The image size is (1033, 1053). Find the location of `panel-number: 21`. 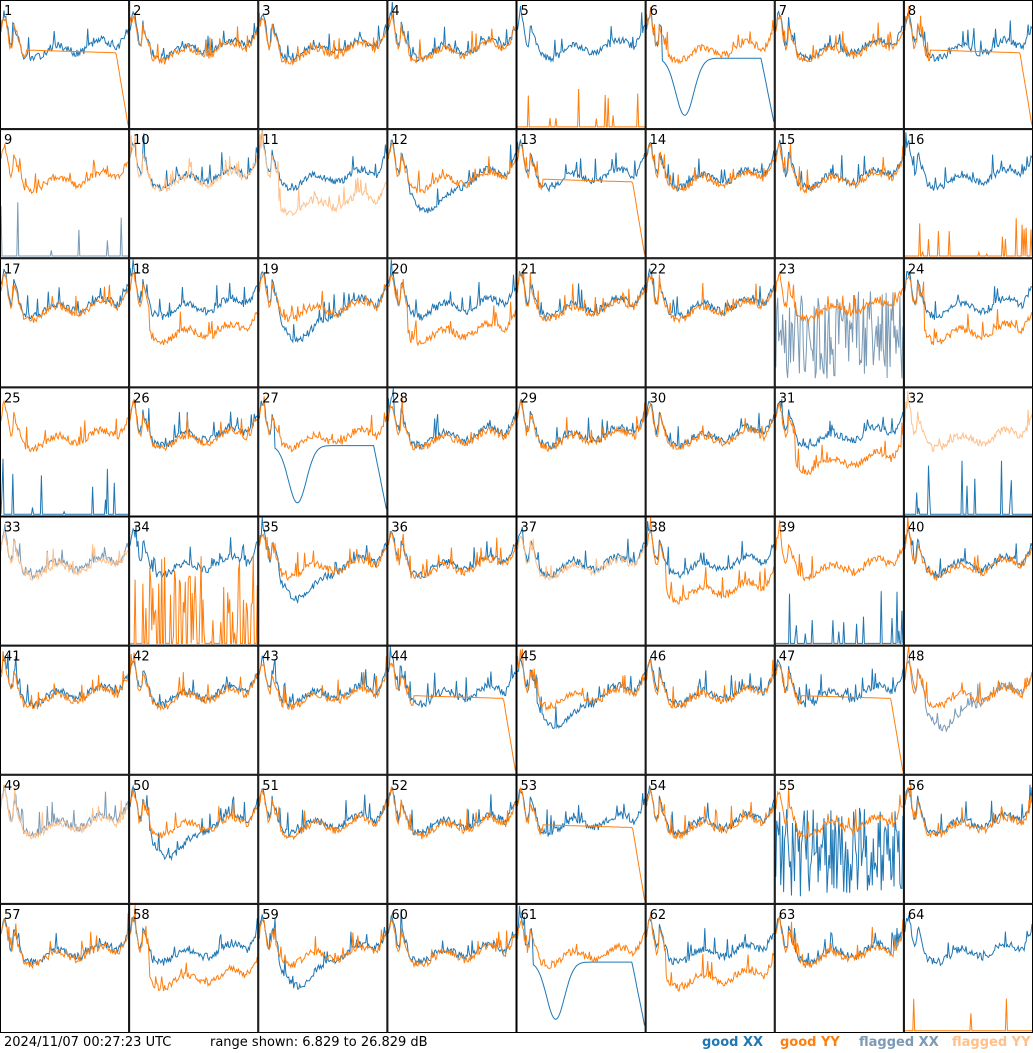

panel-number: 21 is located at coordinates (529, 269).